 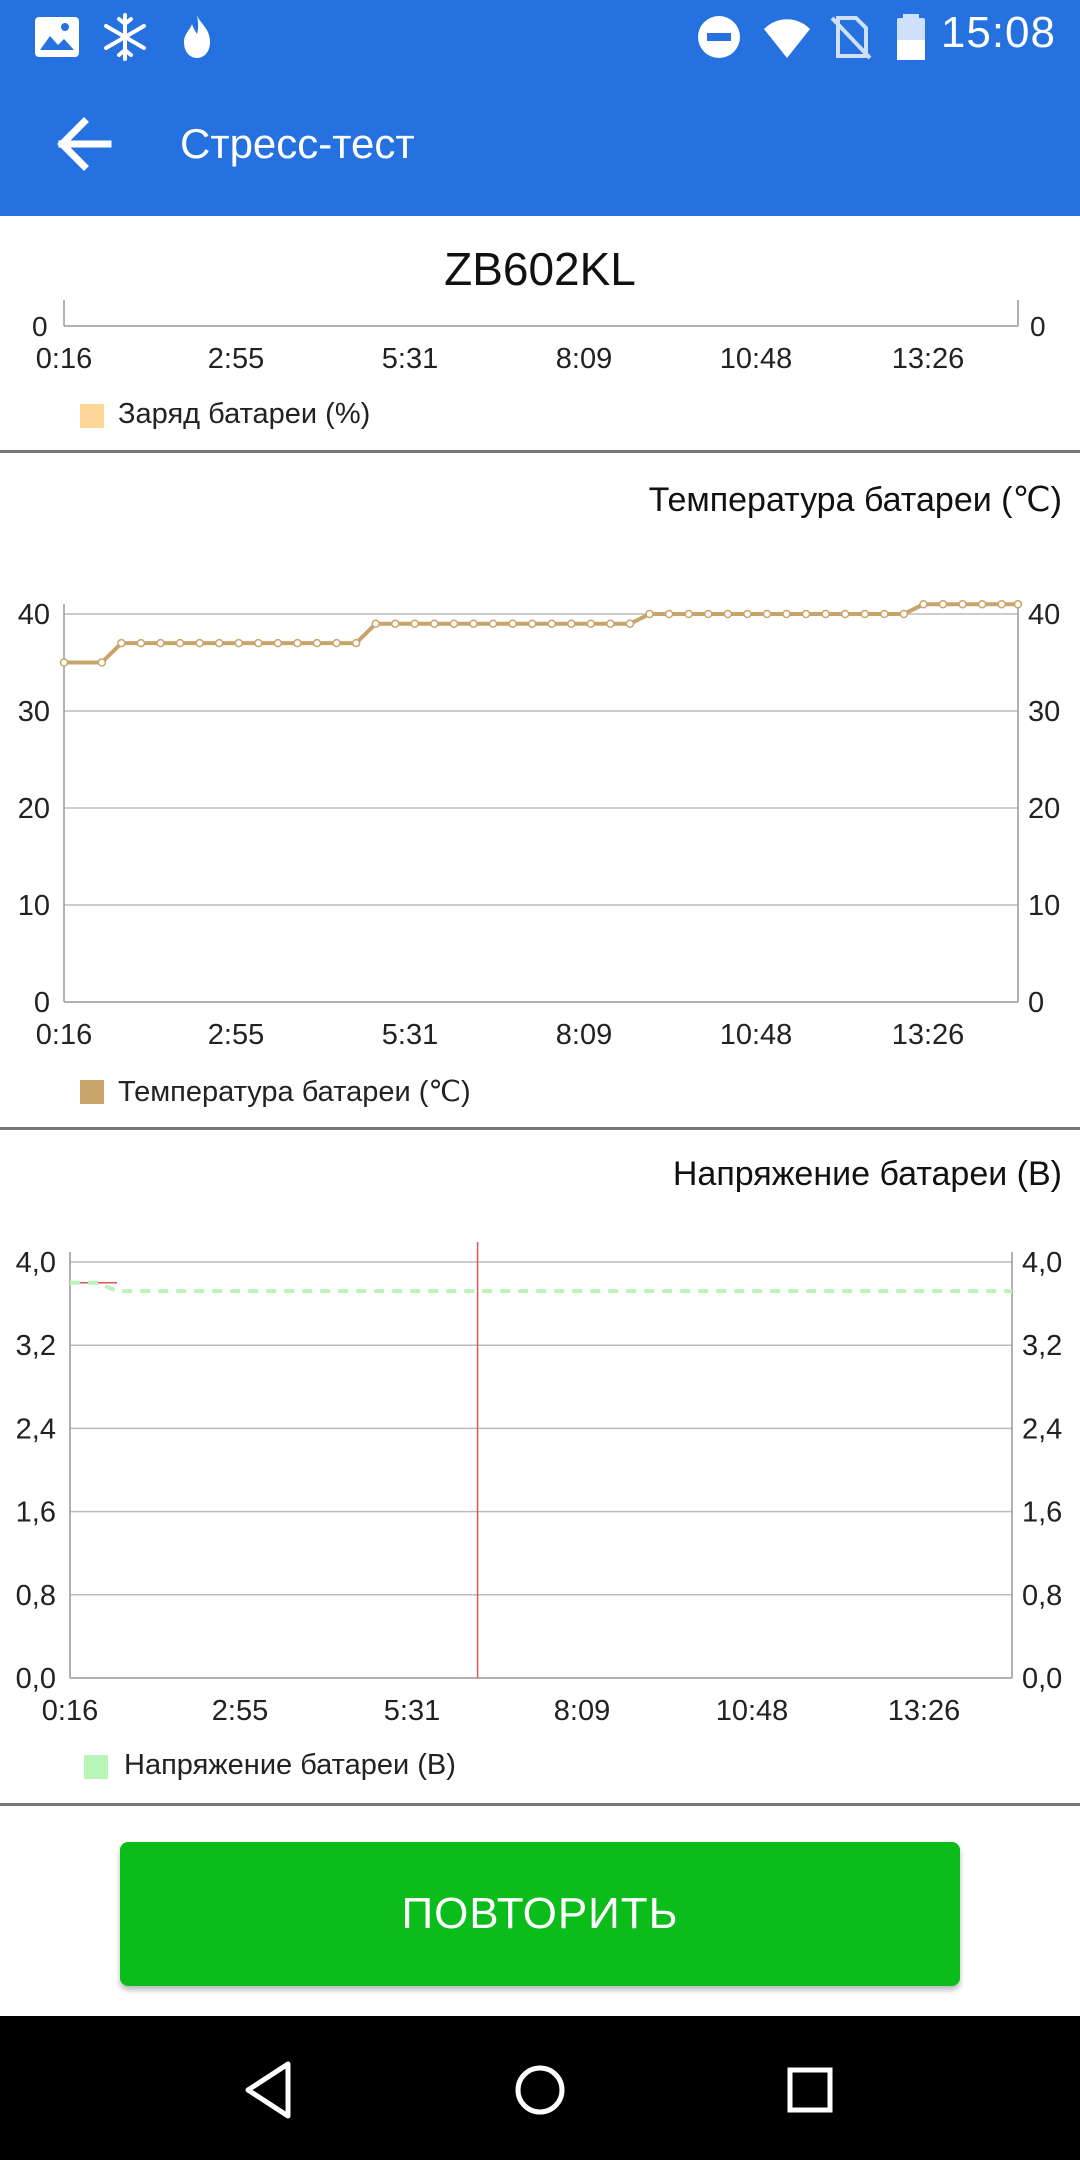 What do you see at coordinates (1042, 1513) in the screenshot?
I see `y-tick-label-right: 1,6` at bounding box center [1042, 1513].